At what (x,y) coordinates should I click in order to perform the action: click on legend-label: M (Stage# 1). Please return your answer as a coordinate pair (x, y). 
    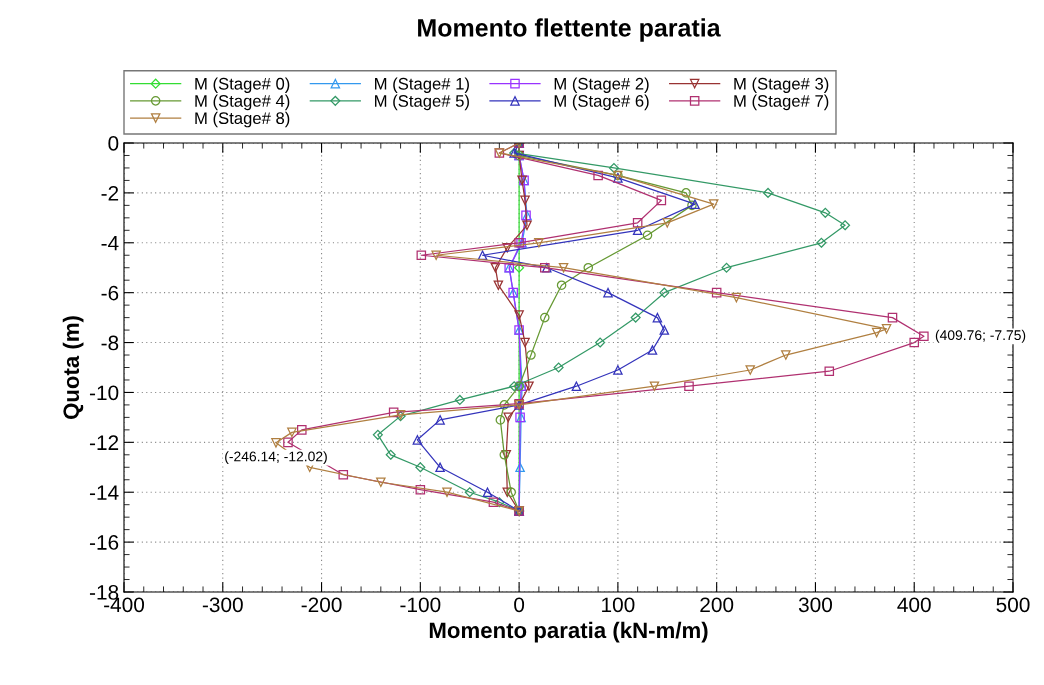
    Looking at the image, I should click on (422, 85).